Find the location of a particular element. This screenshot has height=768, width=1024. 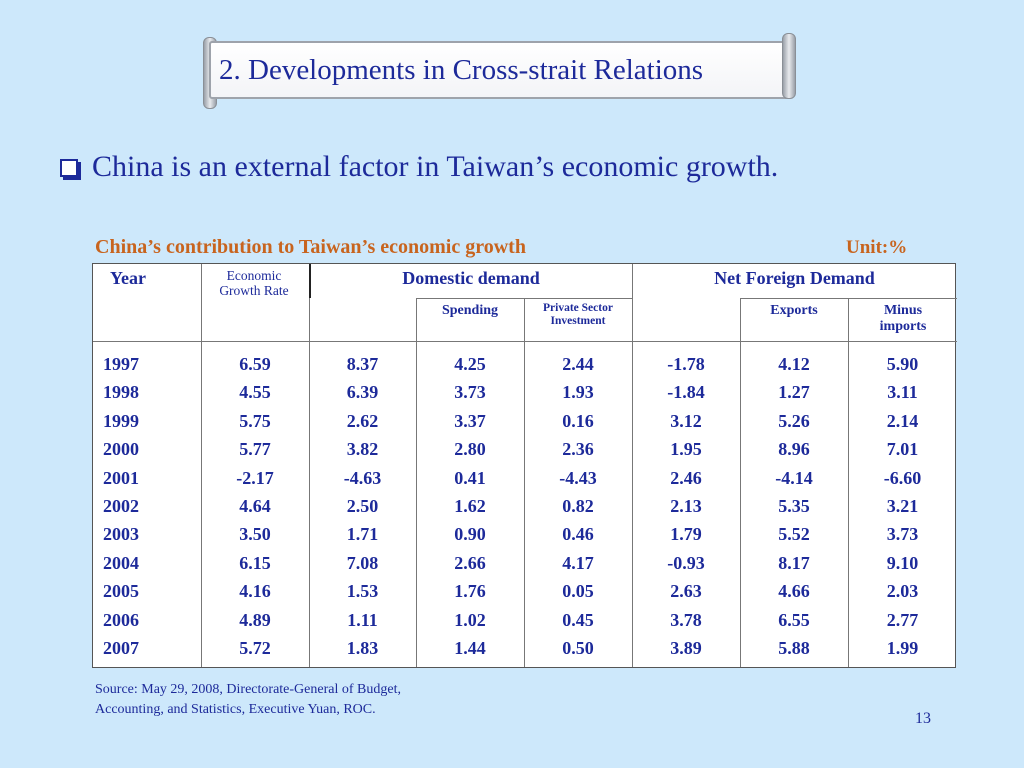

table-cell: 0.46 is located at coordinates (578, 534).